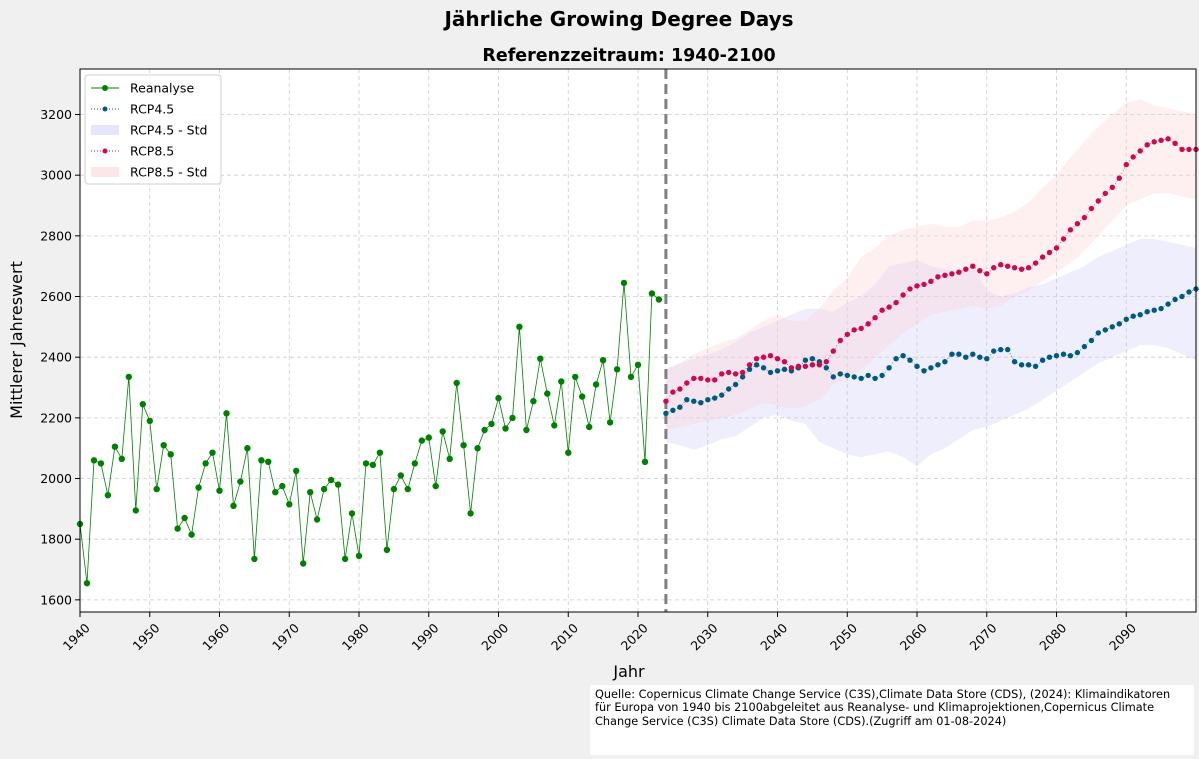  I want to click on chart-suptitle: Jährliche Growing Degree Days, so click(617, 19).